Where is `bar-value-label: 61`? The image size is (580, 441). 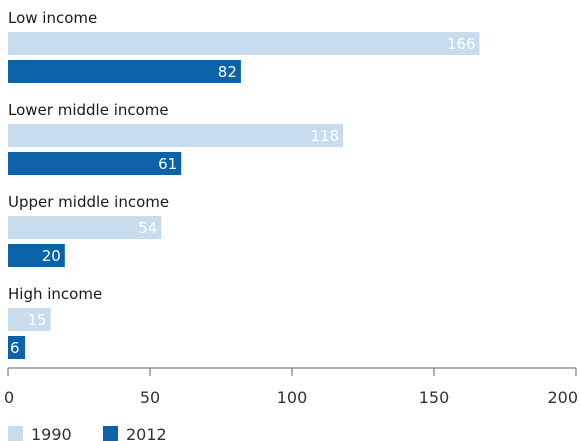 bar-value-label: 61 is located at coordinates (167, 164).